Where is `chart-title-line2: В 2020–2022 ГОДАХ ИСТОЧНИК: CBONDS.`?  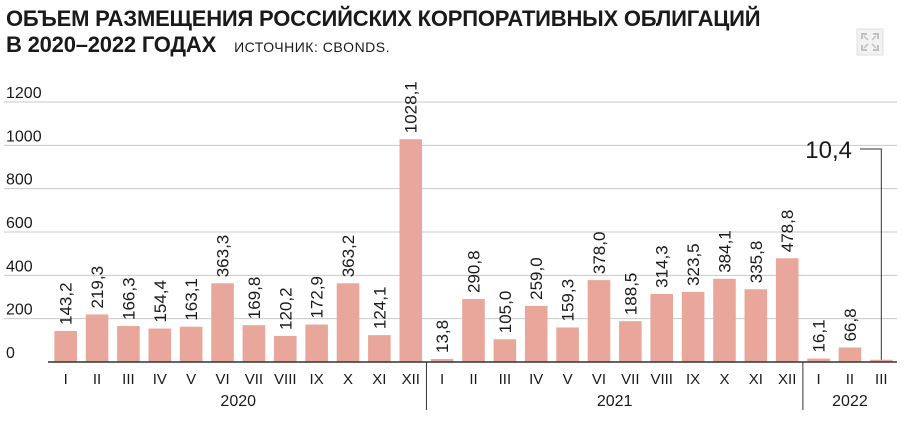
chart-title-line2: В 2020–2022 ГОДАХ ИСТОЧНИК: CBONDS. is located at coordinates (383, 46).